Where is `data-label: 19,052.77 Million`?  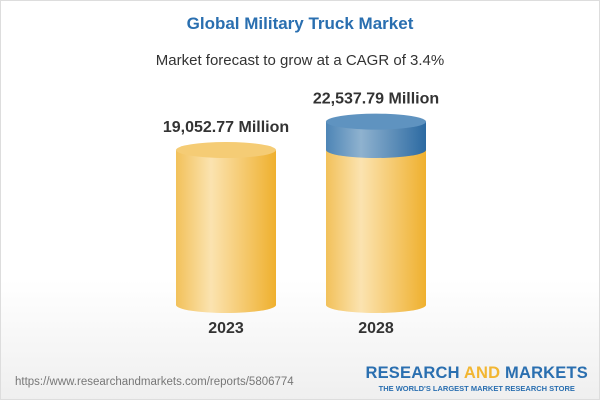
data-label: 19,052.77 Million is located at coordinates (226, 127).